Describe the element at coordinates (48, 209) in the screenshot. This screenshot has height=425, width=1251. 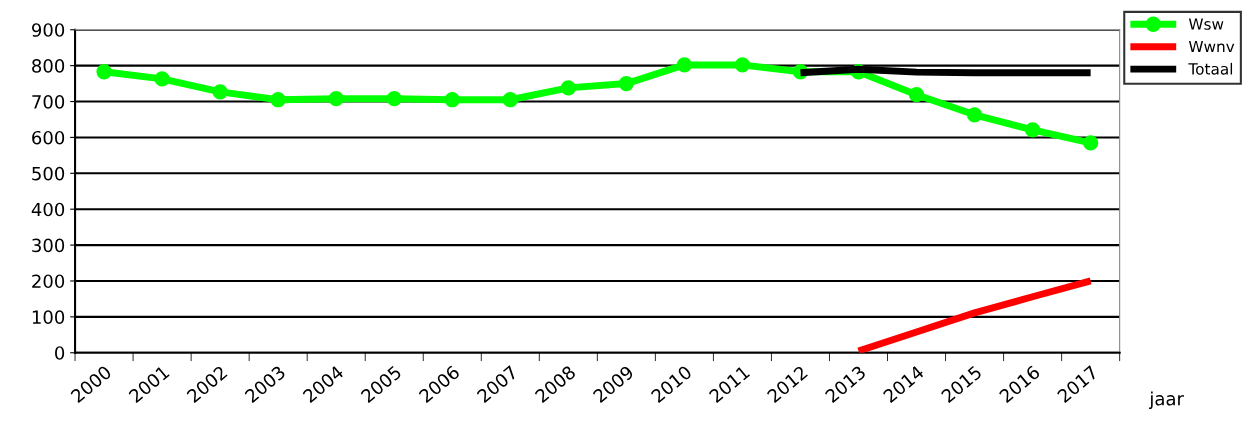
I see `y-tick-label: 400` at that location.